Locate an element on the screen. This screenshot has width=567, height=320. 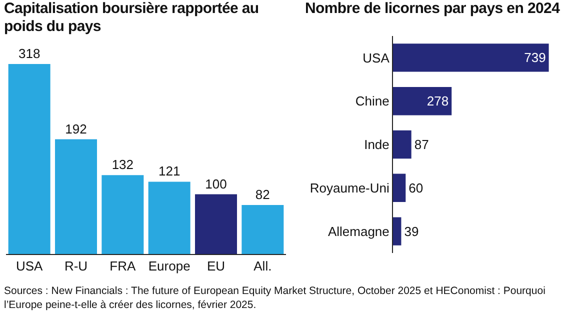
data-label: 87 is located at coordinates (421, 144).